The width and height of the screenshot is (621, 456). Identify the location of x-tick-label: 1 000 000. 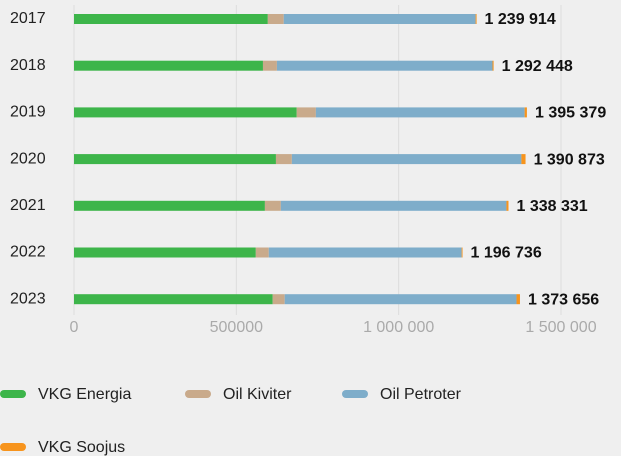
(398, 327).